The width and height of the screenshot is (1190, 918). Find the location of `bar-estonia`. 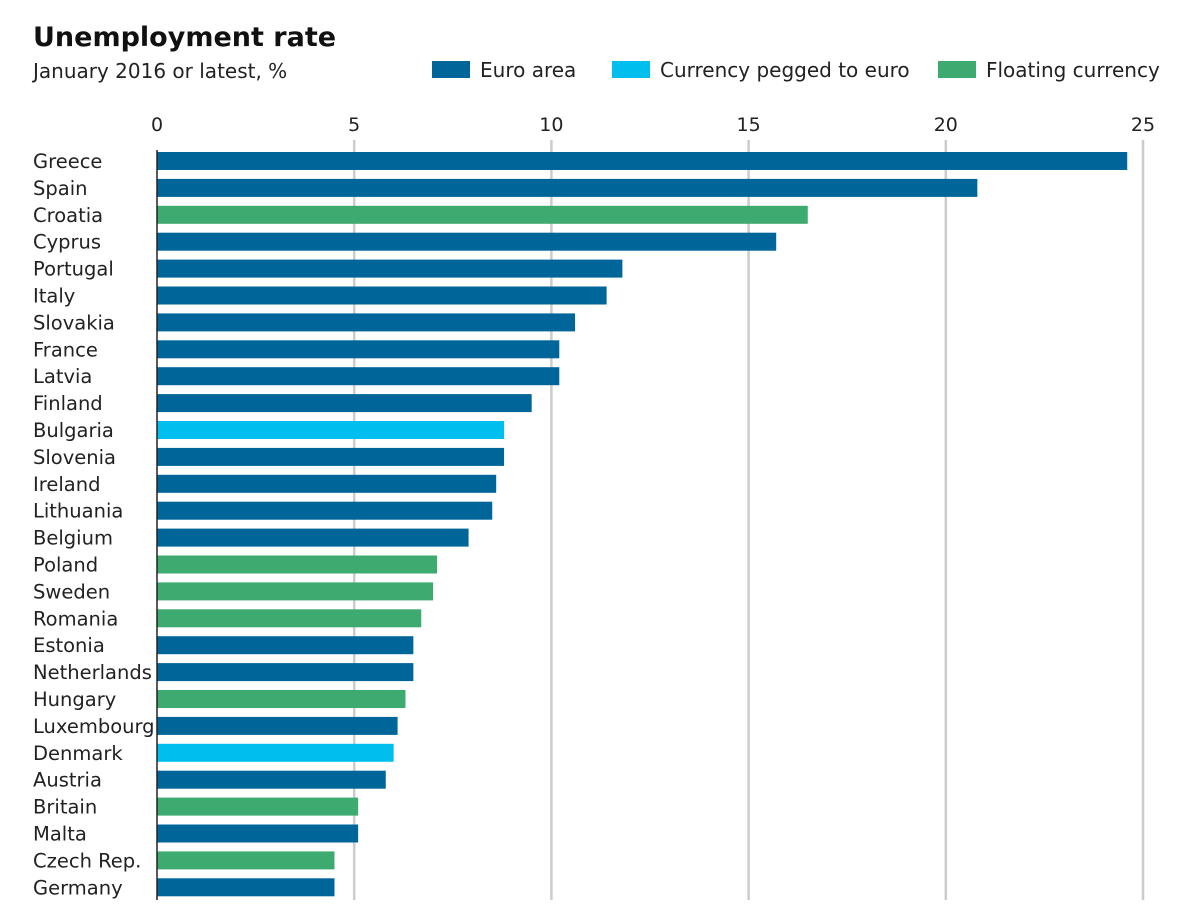

bar-estonia is located at coordinates (285, 645).